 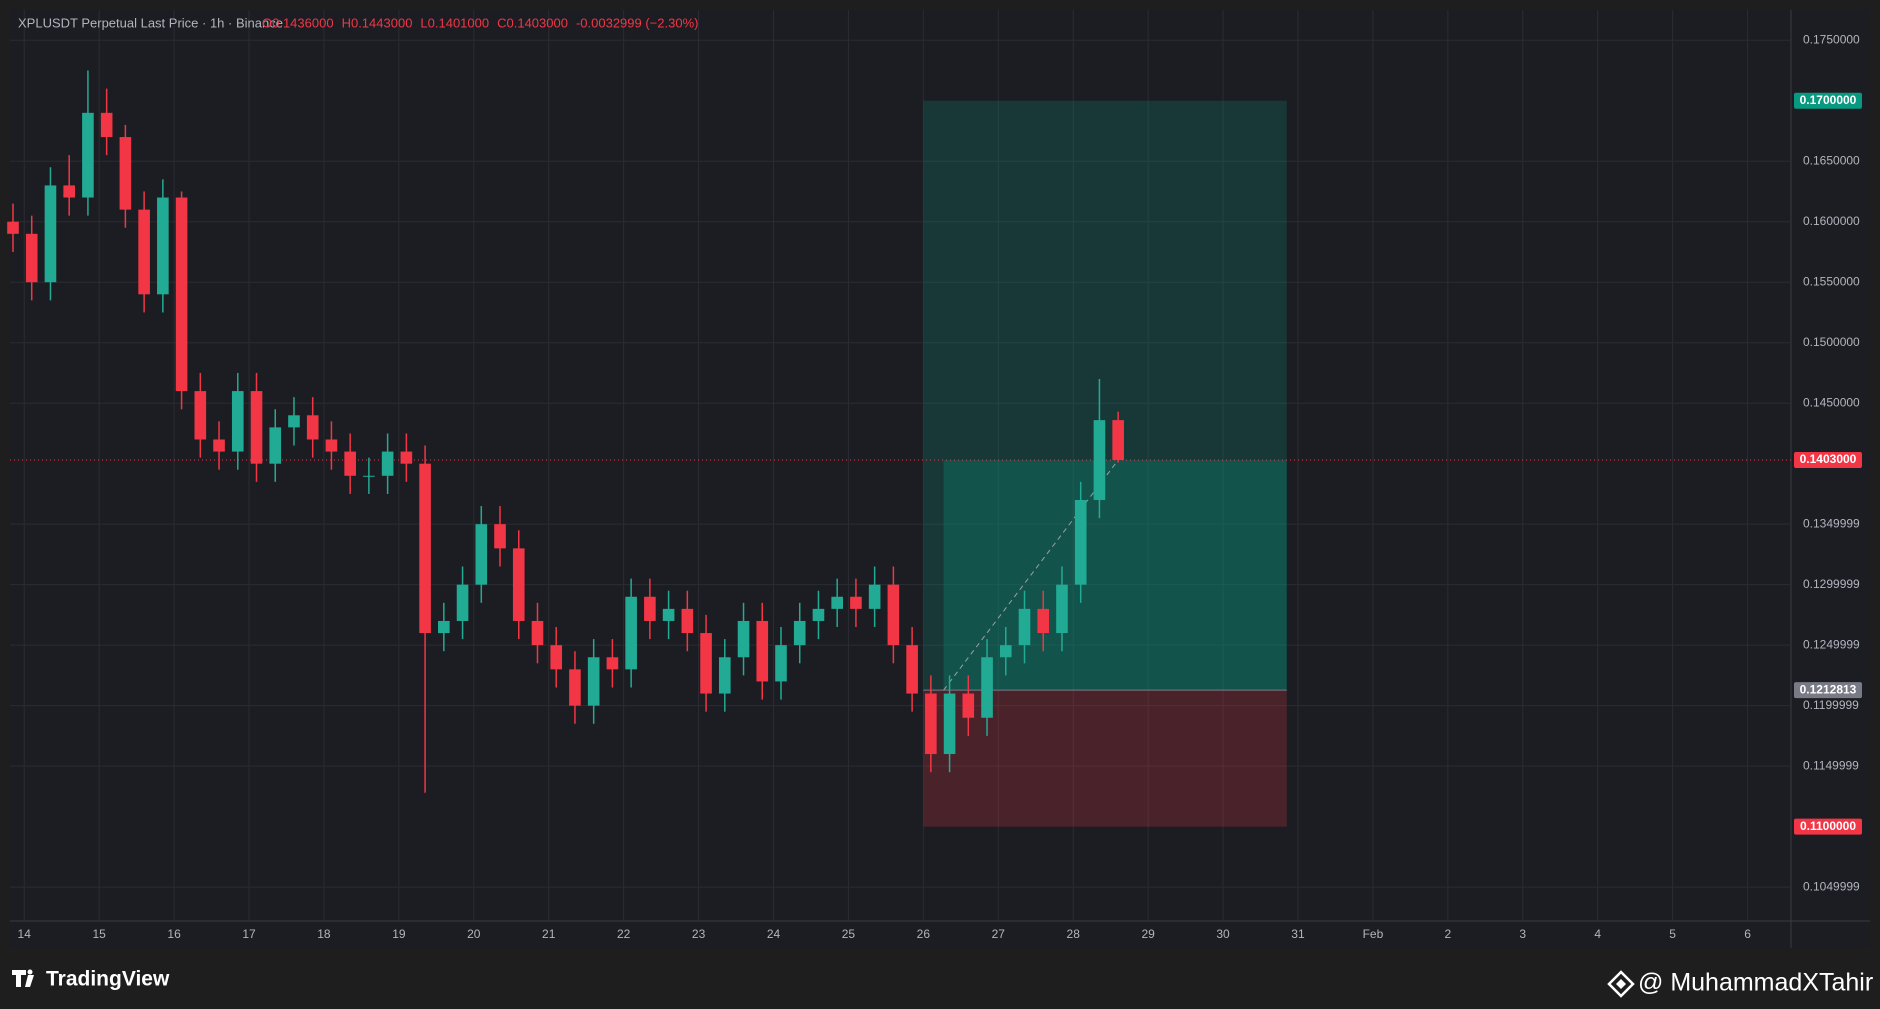 I want to click on y-tick-label: 0.1600000, so click(x=1831, y=221).